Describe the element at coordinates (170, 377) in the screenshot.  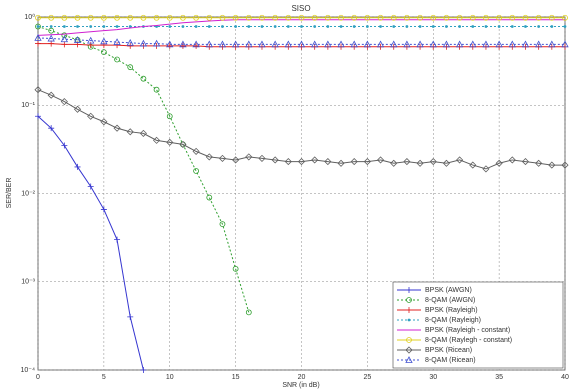
I see `x-tick-label: 10` at that location.